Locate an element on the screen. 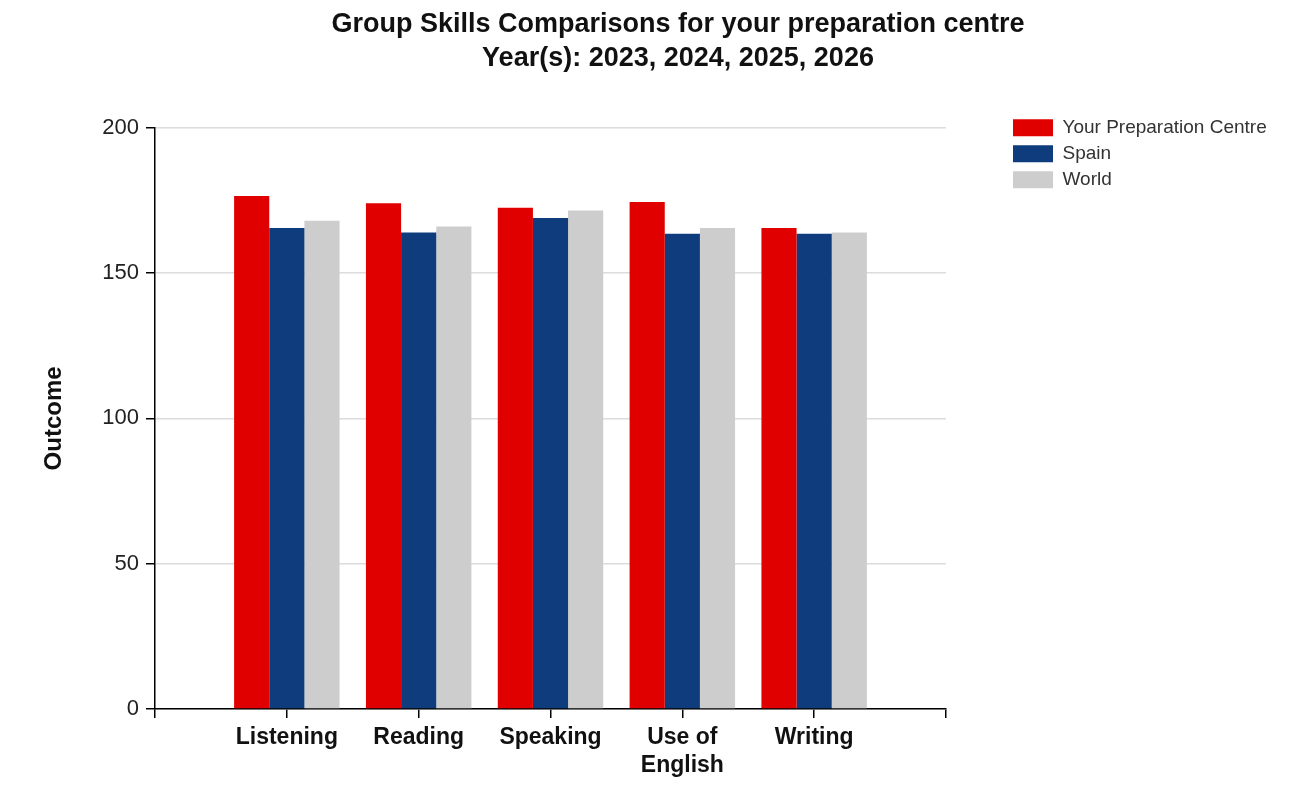  x-tick-label: Reading is located at coordinates (419, 736).